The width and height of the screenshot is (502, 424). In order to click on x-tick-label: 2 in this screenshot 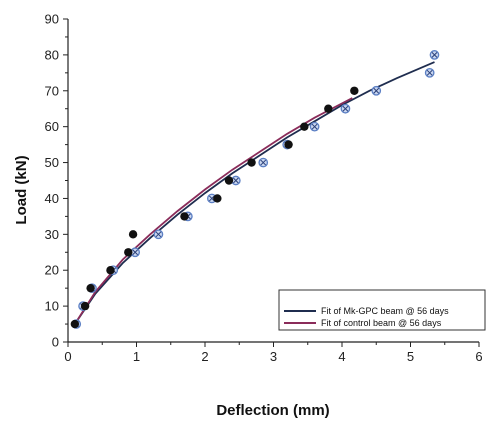, I will do `click(204, 356)`.